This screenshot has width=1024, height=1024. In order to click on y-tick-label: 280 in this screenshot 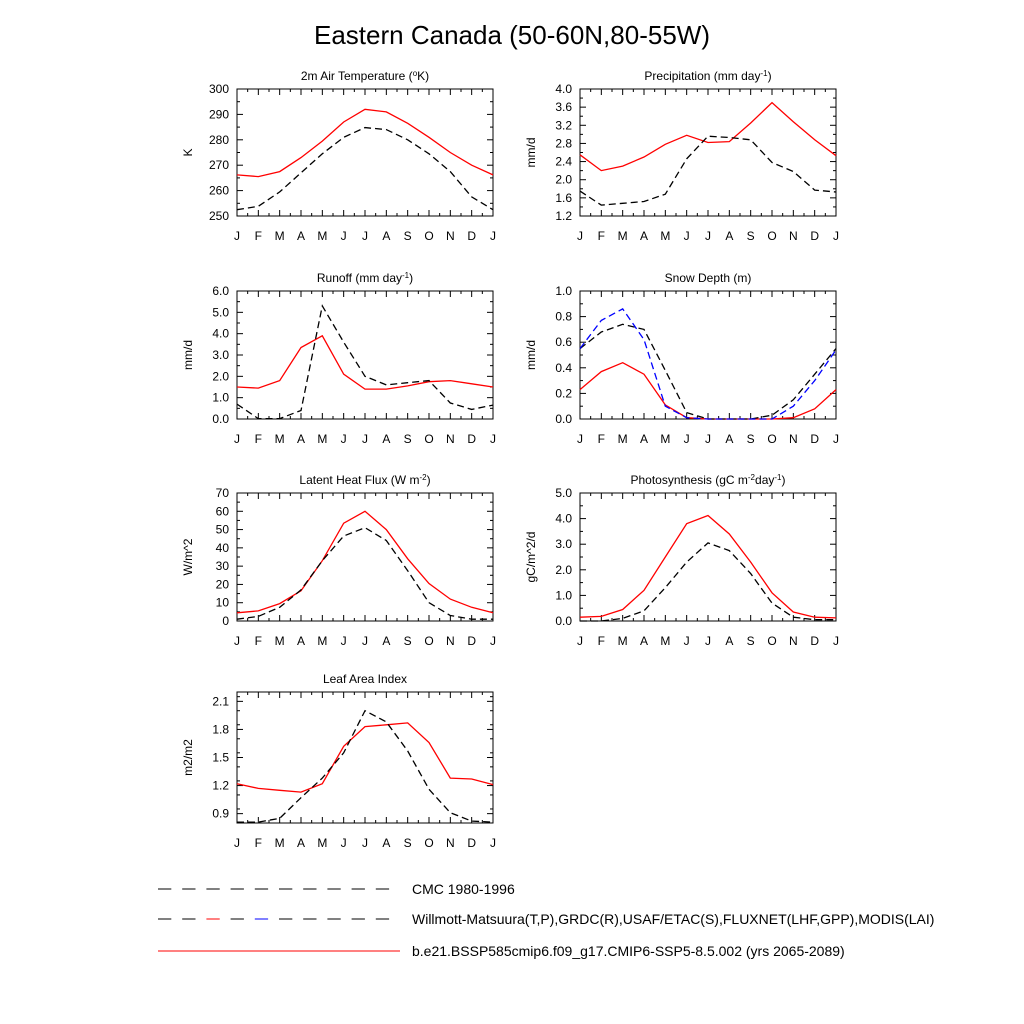, I will do `click(219, 140)`.